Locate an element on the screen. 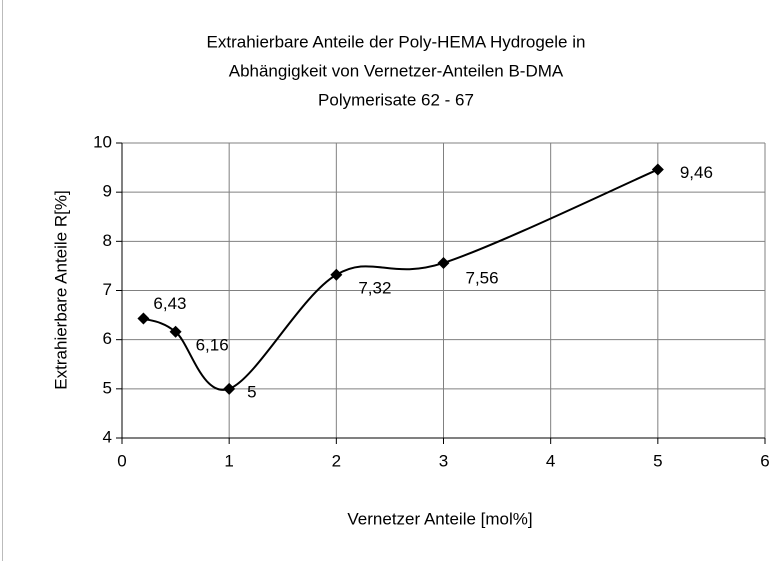  data-label: 7,32 is located at coordinates (374, 287).